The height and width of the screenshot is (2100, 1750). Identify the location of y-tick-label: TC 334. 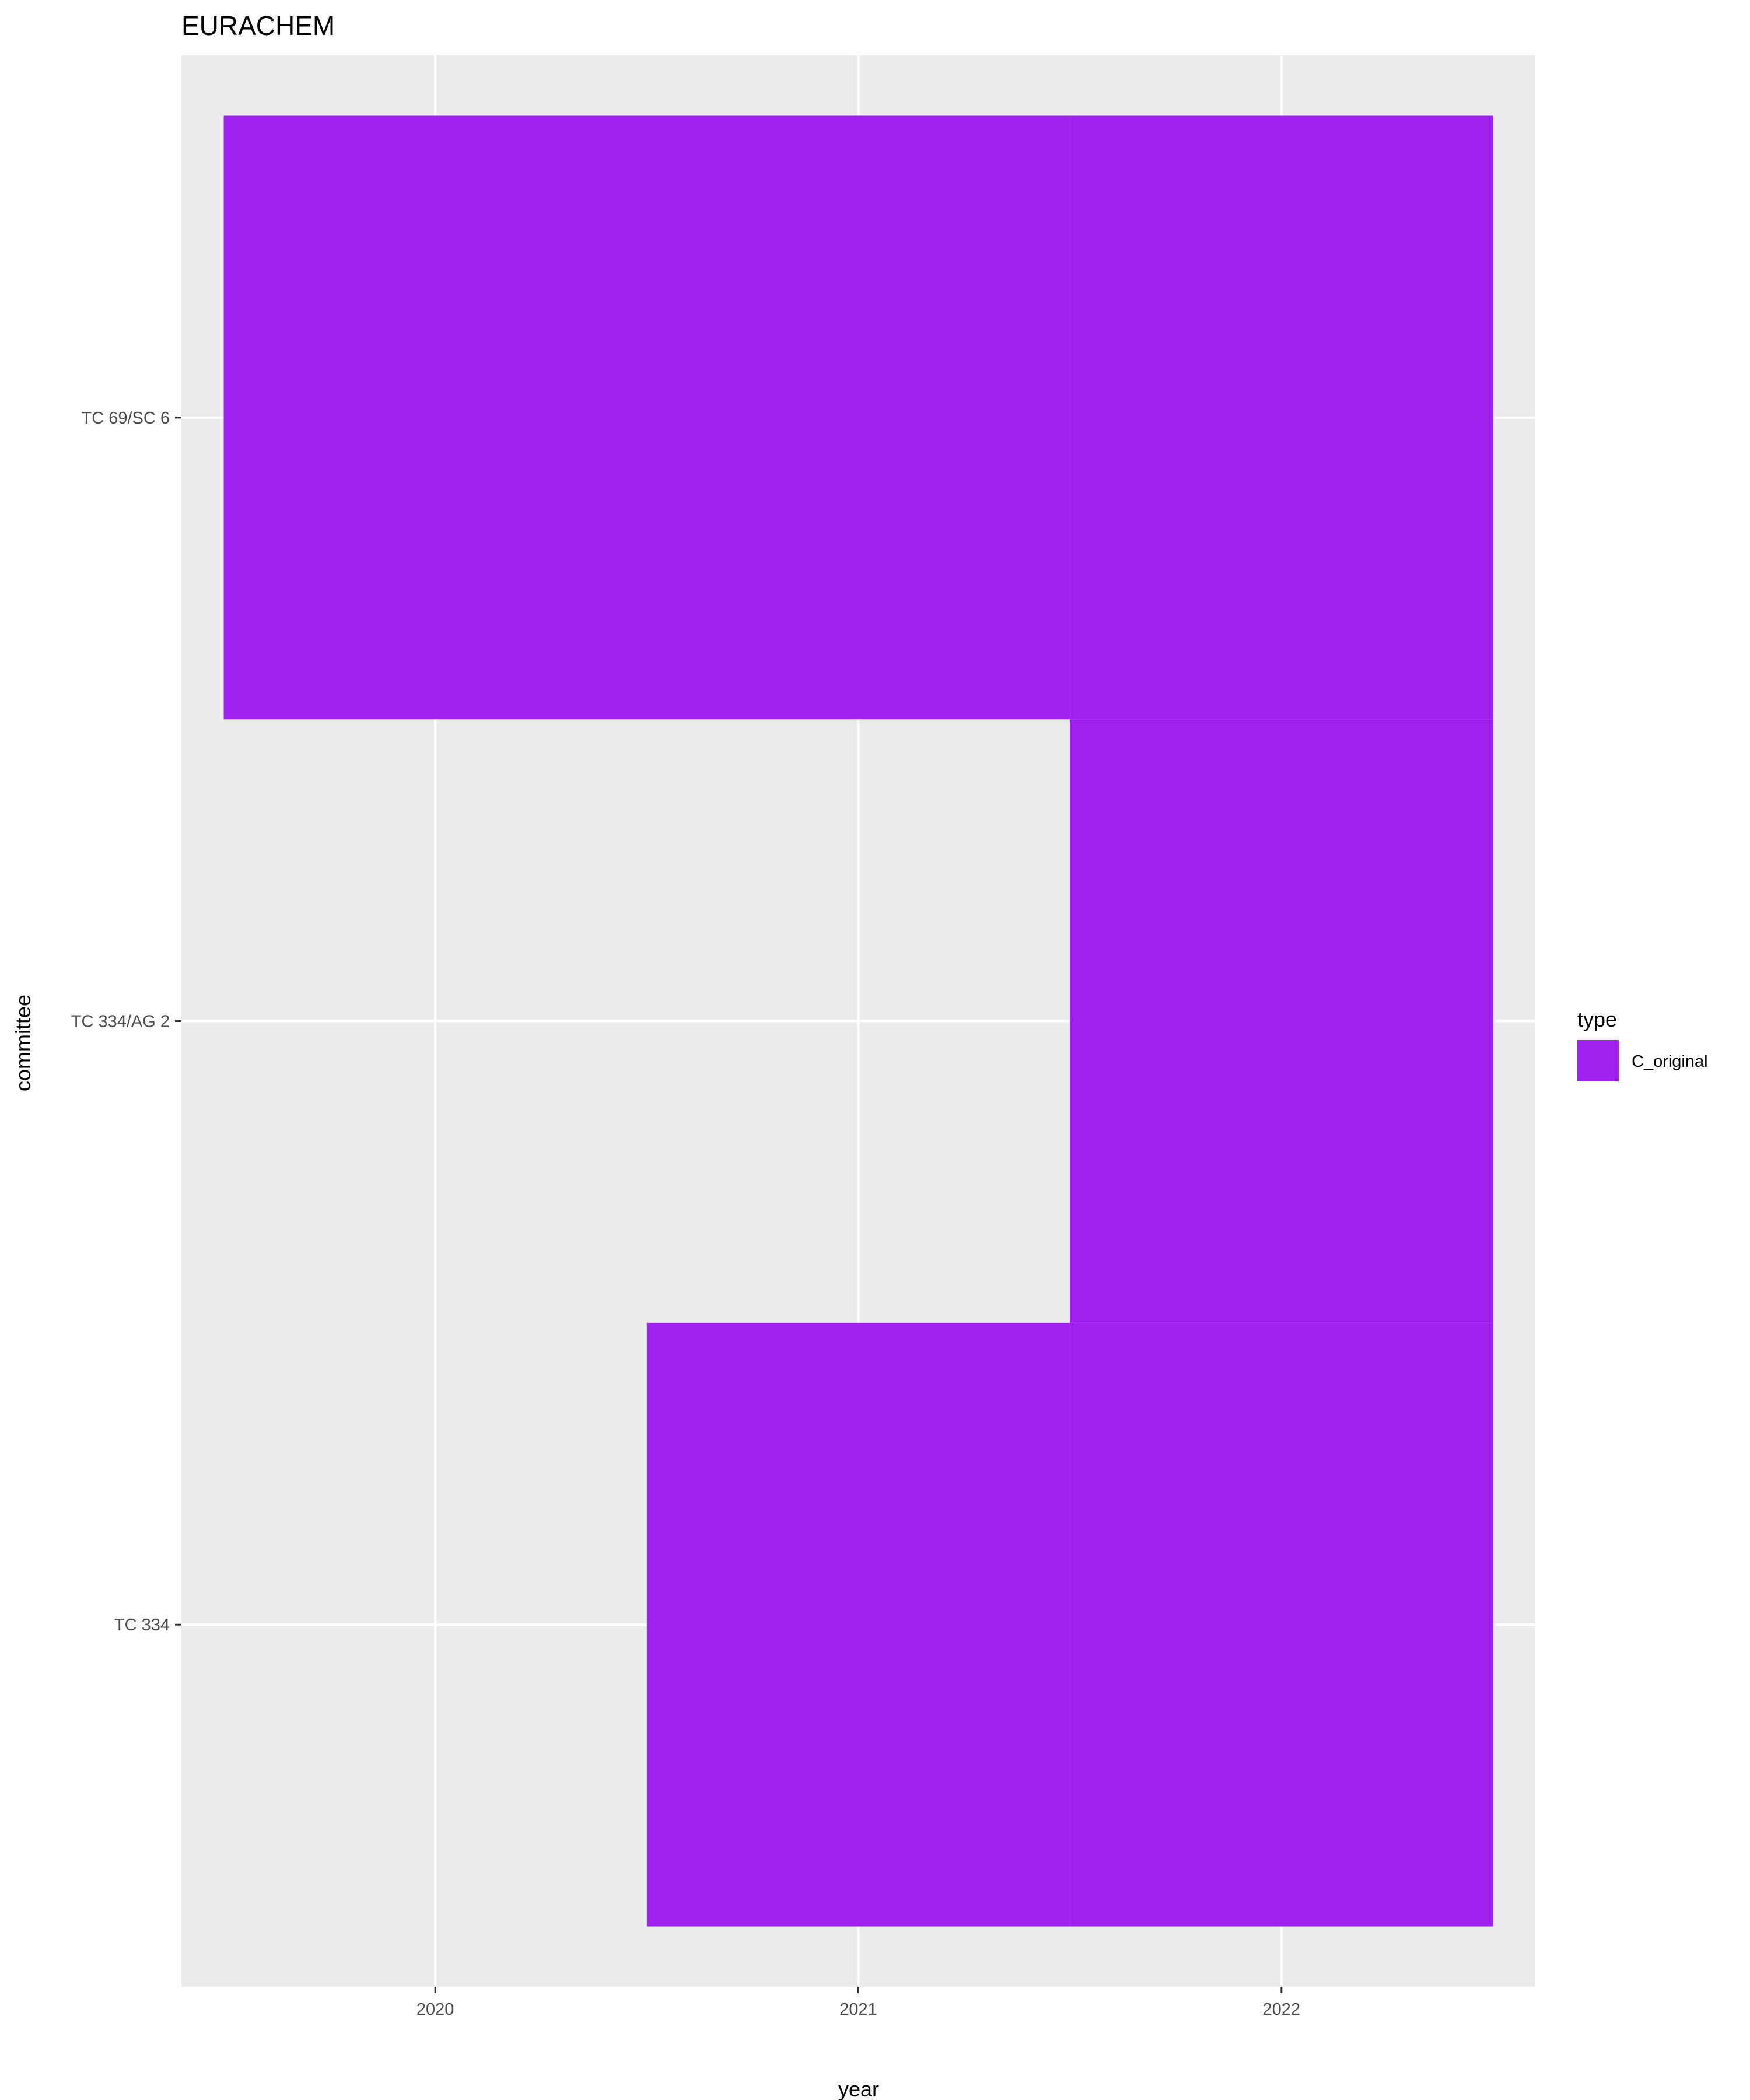
(142, 1625).